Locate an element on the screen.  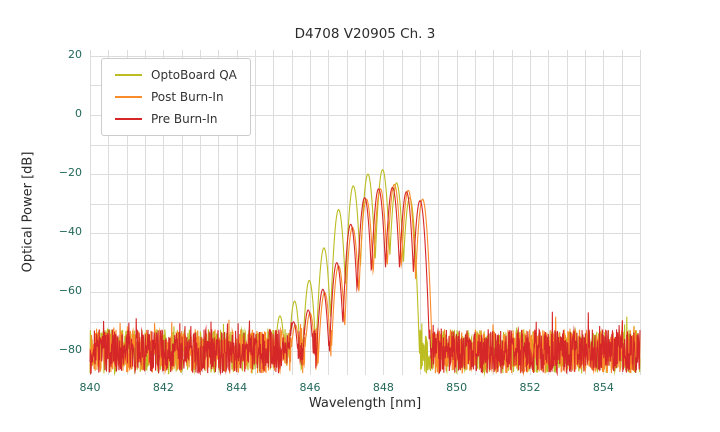
y-tick-label: 20 is located at coordinates (75, 54).